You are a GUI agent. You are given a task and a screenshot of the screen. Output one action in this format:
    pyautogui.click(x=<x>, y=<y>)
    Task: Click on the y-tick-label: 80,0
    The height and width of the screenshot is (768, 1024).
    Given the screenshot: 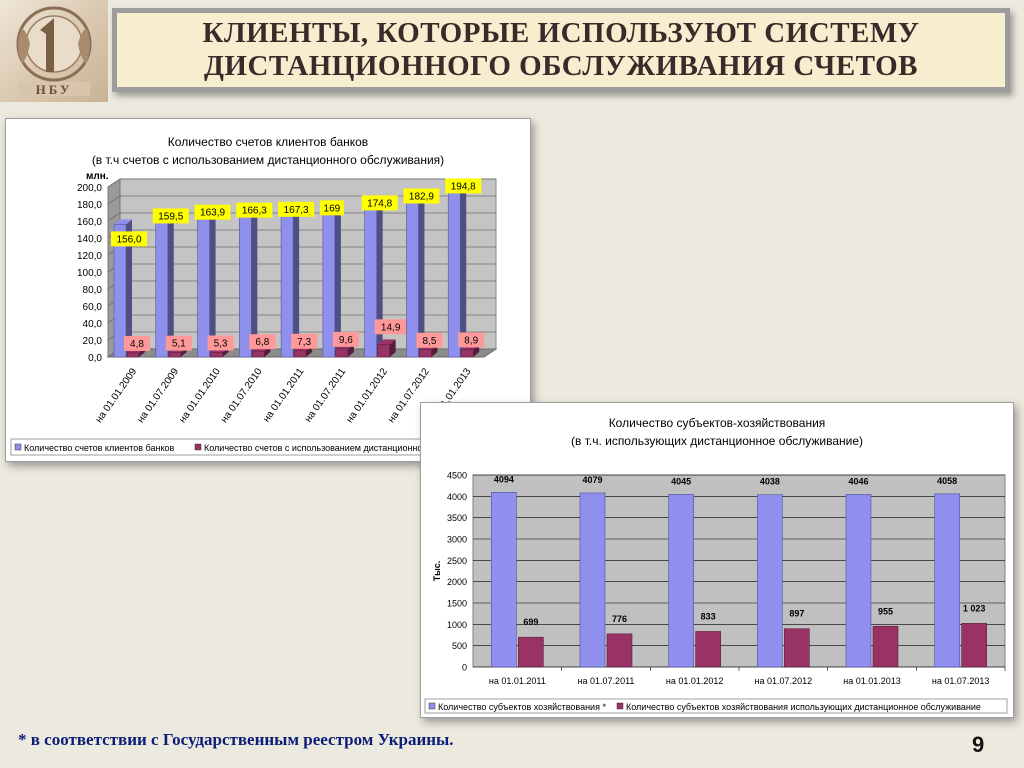 What is the action you would take?
    pyautogui.click(x=93, y=290)
    